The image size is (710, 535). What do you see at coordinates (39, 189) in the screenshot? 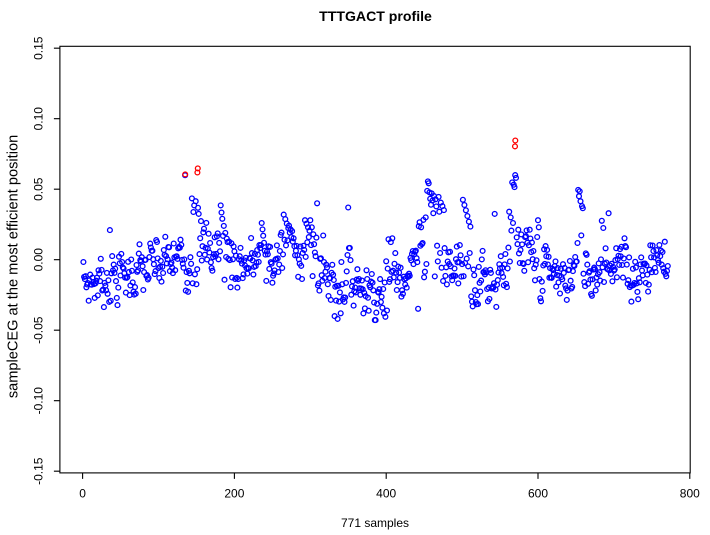
I see `svg-text: 0.05` at bounding box center [39, 189].